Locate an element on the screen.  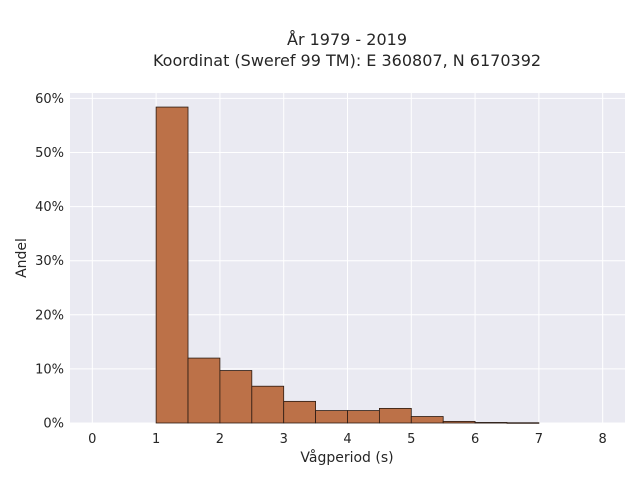
y-tick-label: 40% is located at coordinates (49, 207).